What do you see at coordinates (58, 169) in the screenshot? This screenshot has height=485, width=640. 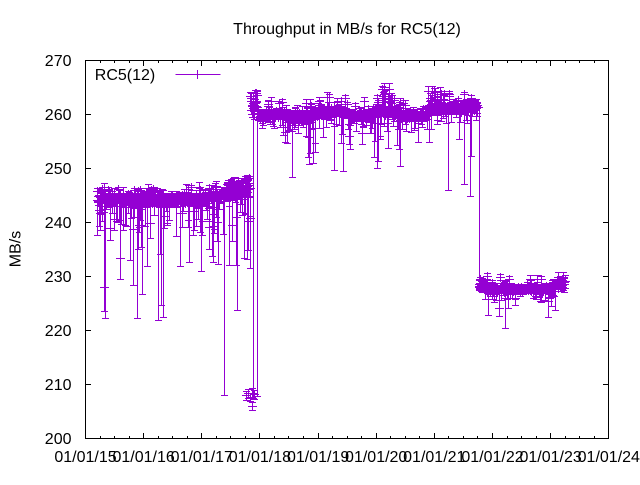 I see `svg-text: 250` at bounding box center [58, 169].